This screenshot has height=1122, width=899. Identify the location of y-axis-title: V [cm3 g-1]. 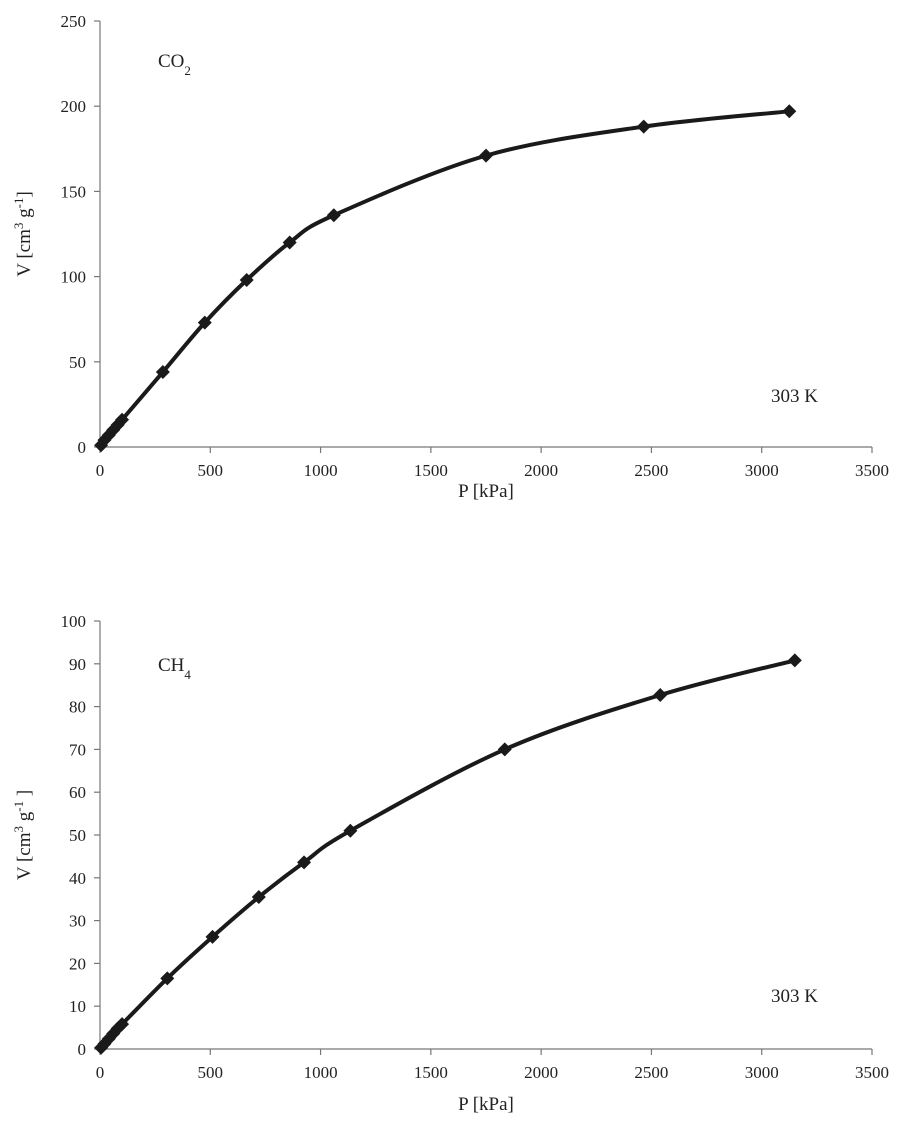
(23, 234).